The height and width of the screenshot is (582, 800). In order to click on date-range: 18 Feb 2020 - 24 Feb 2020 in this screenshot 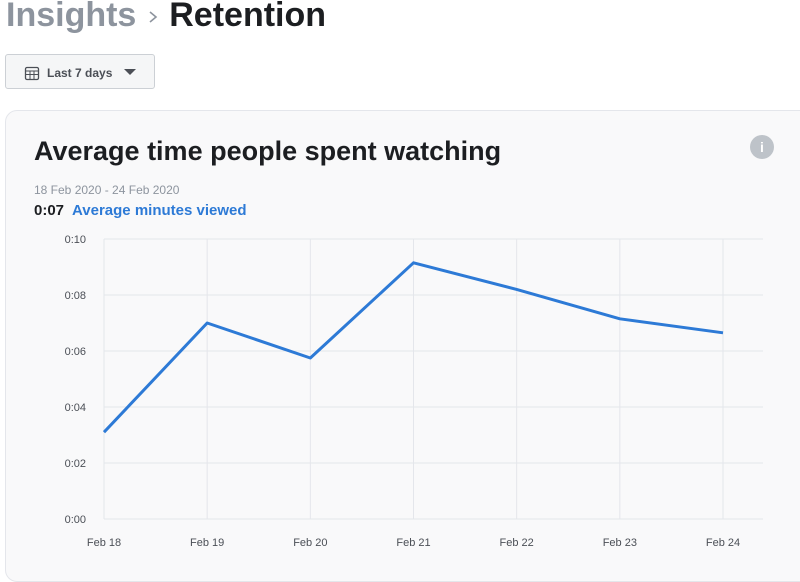, I will do `click(107, 190)`.